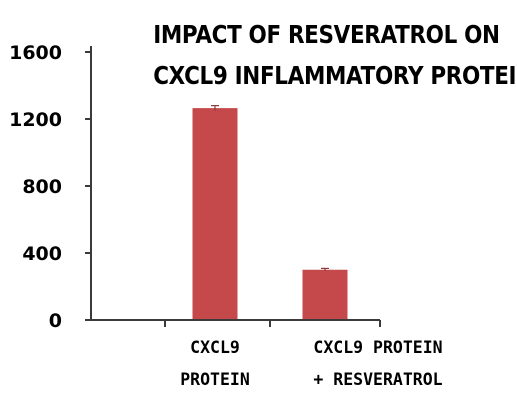 Image resolution: width=517 pixels, height=401 pixels. What do you see at coordinates (35, 120) in the screenshot?
I see `y-tick-label-3: 1200` at bounding box center [35, 120].